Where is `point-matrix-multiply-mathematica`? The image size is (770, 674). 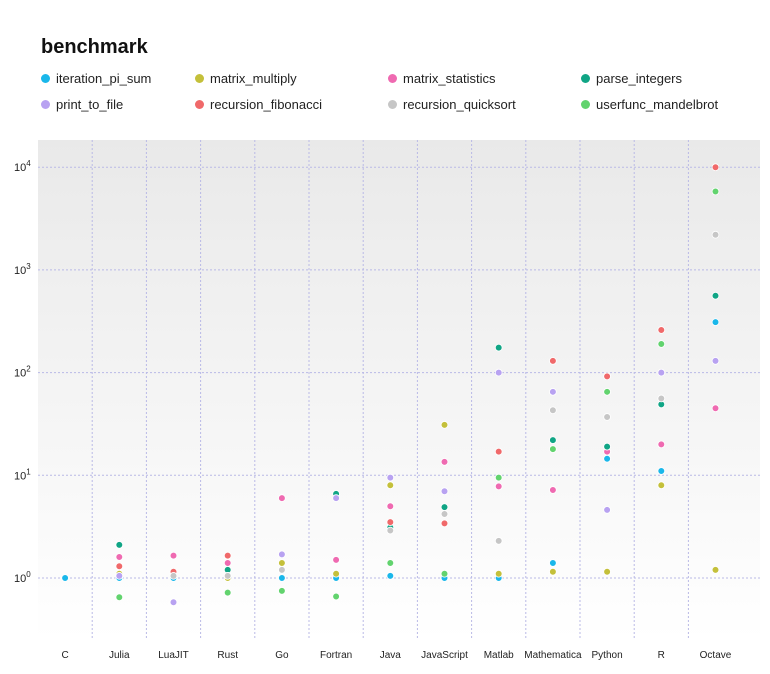 point-matrix-multiply-mathematica is located at coordinates (553, 571).